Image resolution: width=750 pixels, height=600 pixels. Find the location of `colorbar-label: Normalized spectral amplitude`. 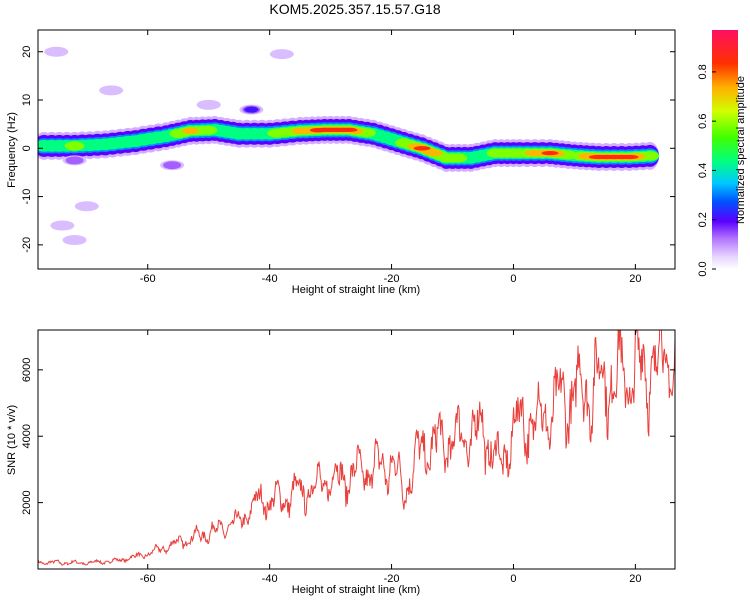

colorbar-label: Normalized spectral amplitude is located at coordinates (741, 150).